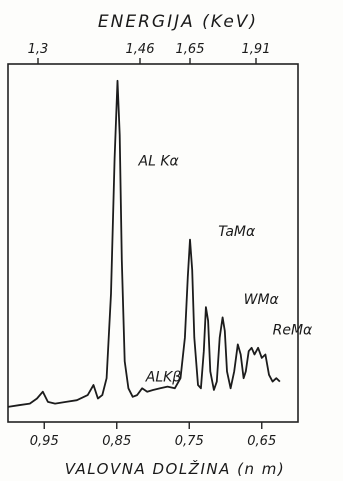 The height and width of the screenshot is (481, 343). What do you see at coordinates (175, 468) in the screenshot?
I see `x-axis-title: VALOVNA DOLŽINA (n m)` at bounding box center [175, 468].